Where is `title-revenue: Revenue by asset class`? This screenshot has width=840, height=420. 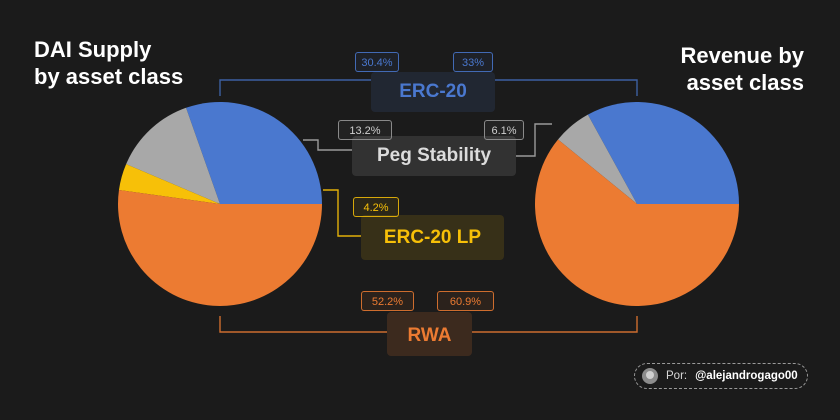 title-revenue: Revenue by asset class is located at coordinates (743, 69).